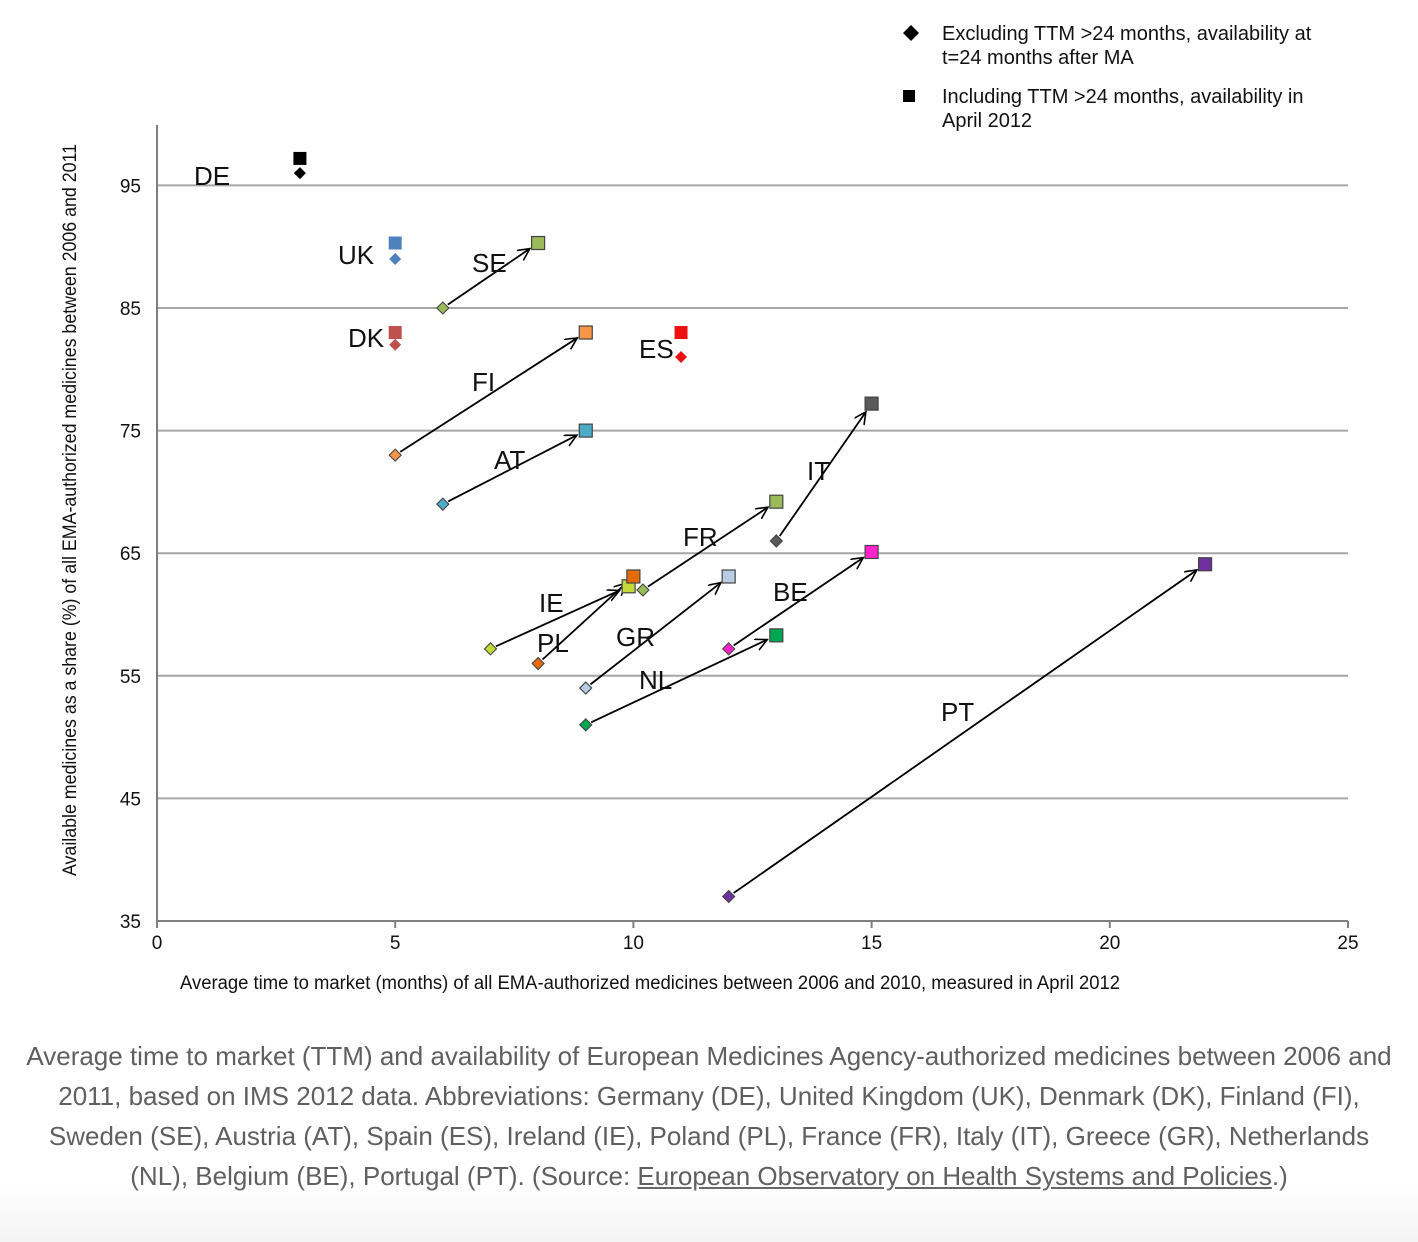 Image resolution: width=1418 pixels, height=1242 pixels. Describe the element at coordinates (633, 576) in the screenshot. I see `marker-including-pl` at that location.